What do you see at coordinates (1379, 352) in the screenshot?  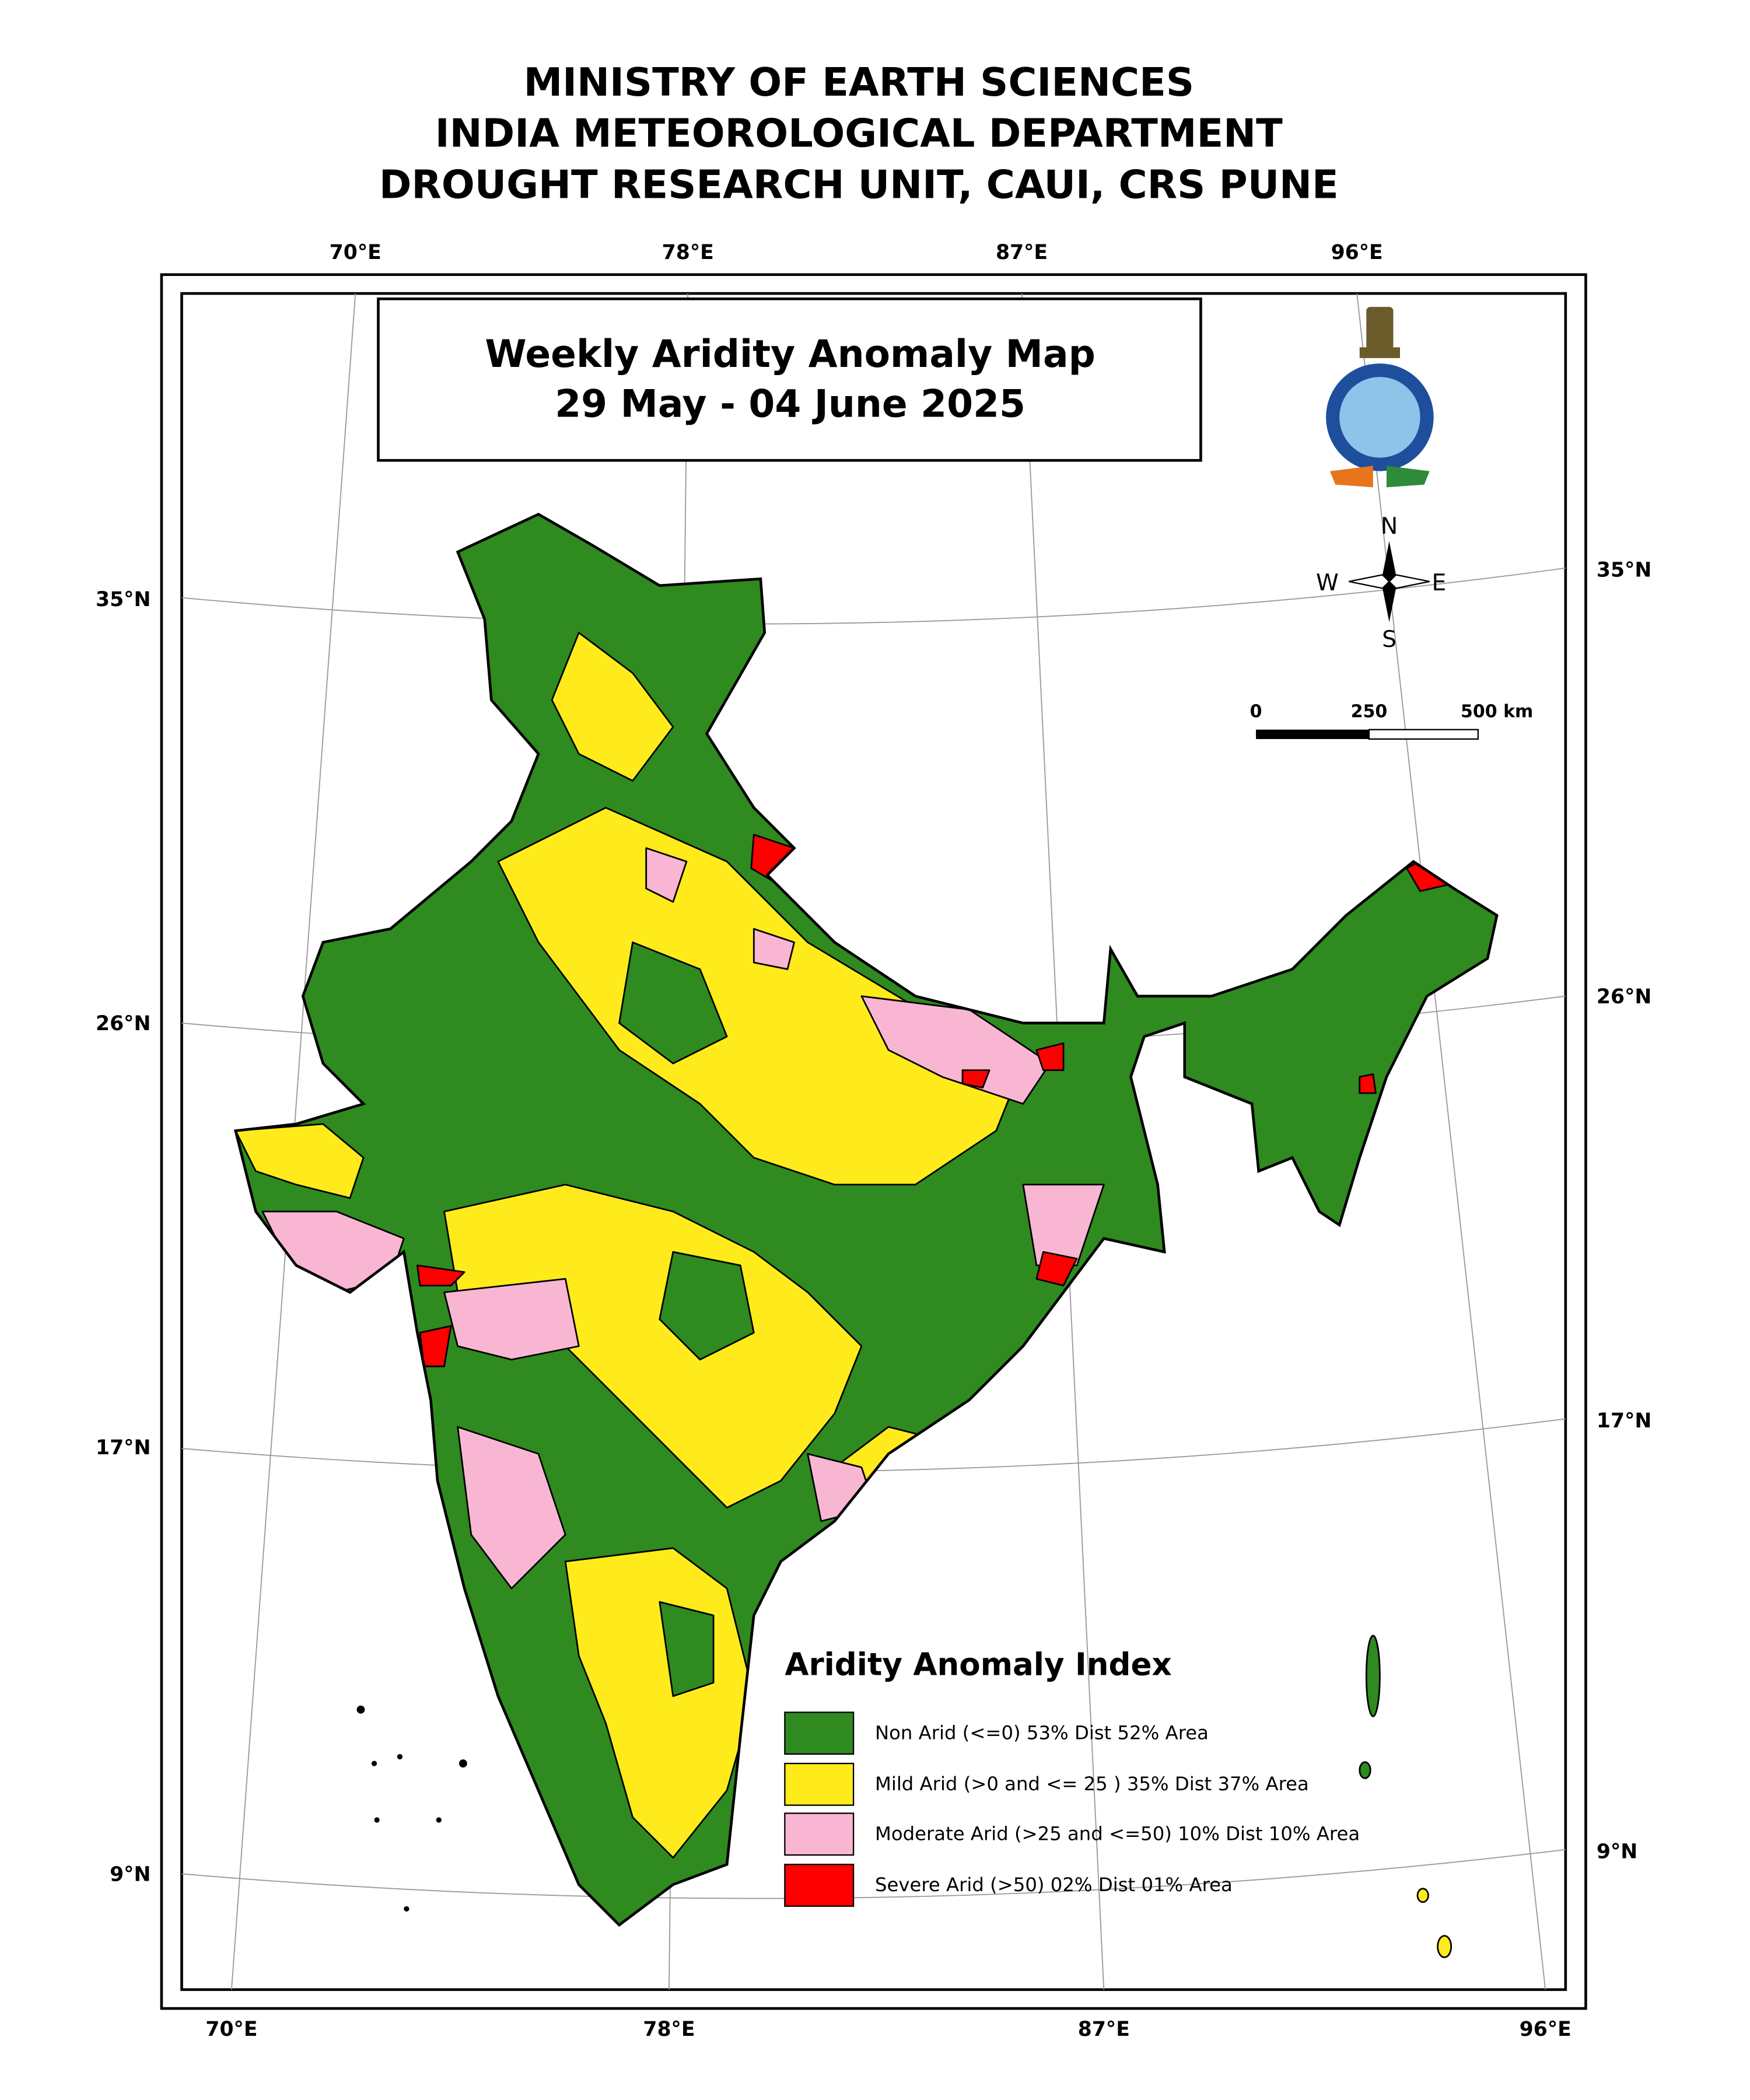 I see `emblem-base` at bounding box center [1379, 352].